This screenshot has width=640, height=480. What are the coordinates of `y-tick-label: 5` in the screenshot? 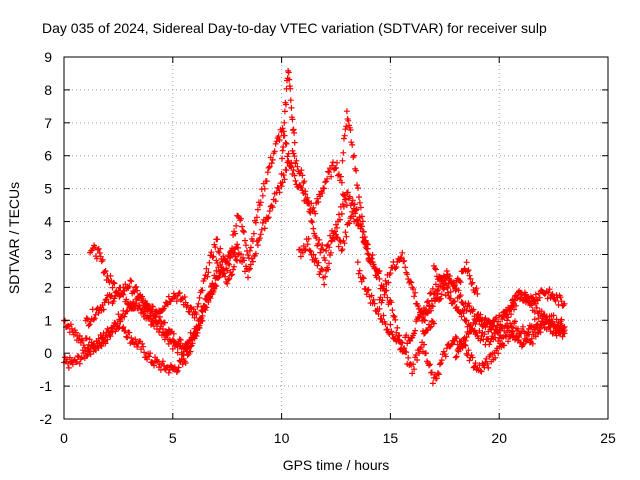 It's located at (48, 189).